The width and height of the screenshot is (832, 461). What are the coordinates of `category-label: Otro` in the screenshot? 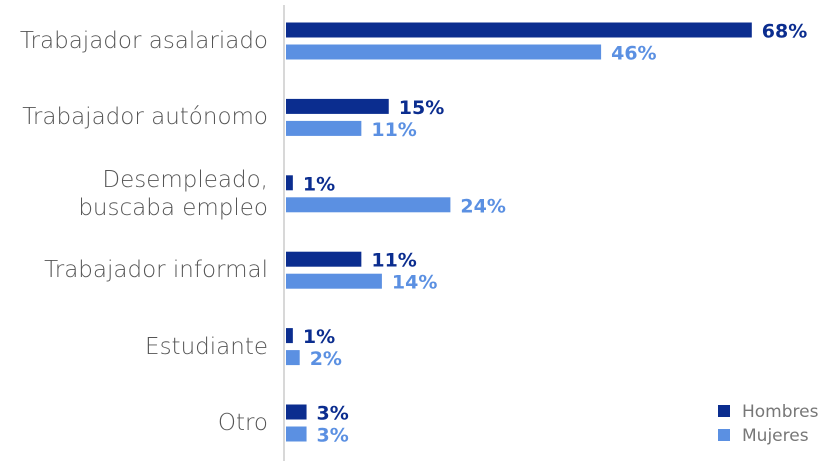 It's located at (242, 423).